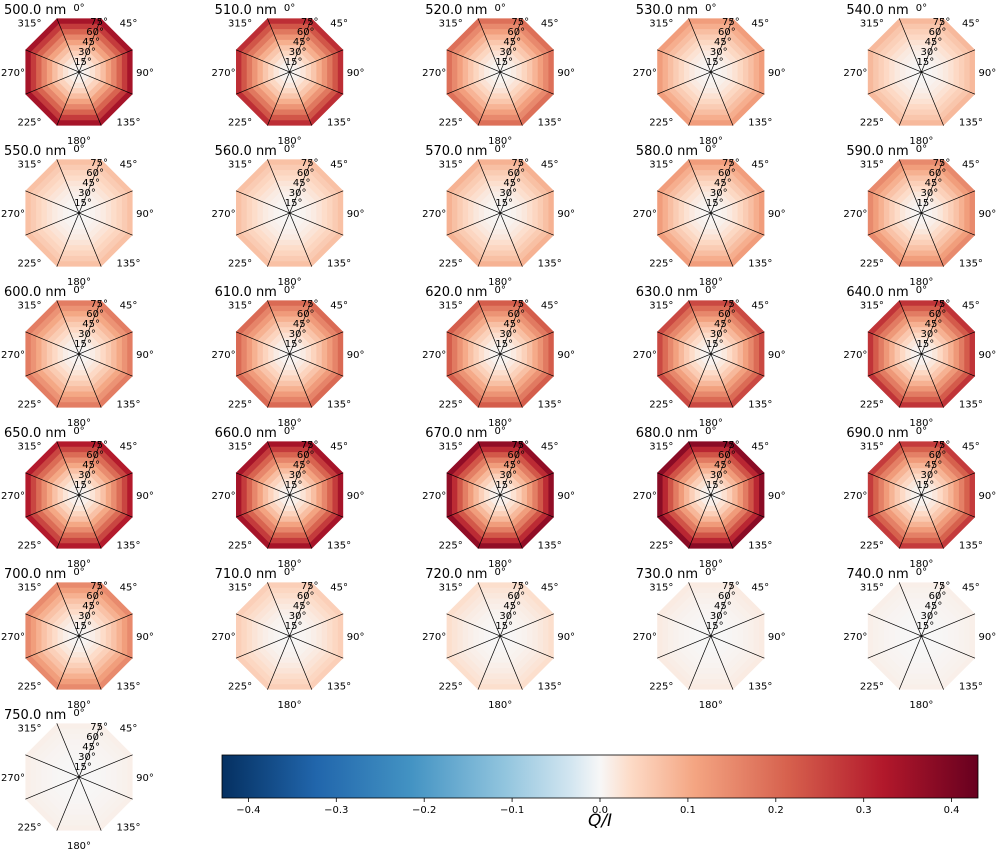 The height and width of the screenshot is (852, 996). What do you see at coordinates (456, 292) in the screenshot?
I see `panel-title: 620.0 nm` at bounding box center [456, 292].